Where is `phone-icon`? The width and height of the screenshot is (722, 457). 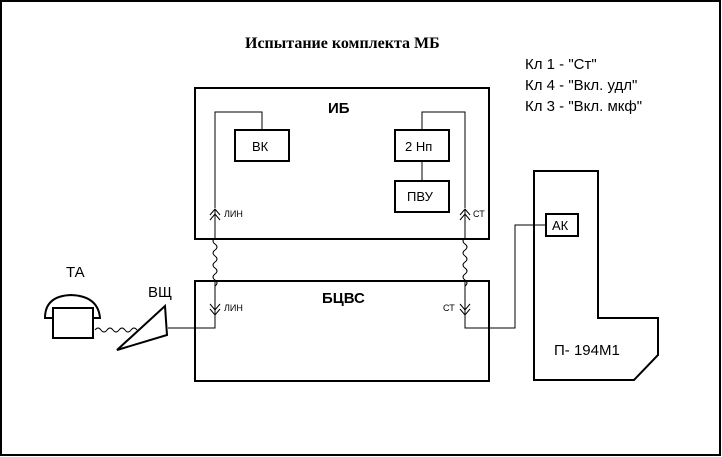
phone-icon is located at coordinates (72, 316).